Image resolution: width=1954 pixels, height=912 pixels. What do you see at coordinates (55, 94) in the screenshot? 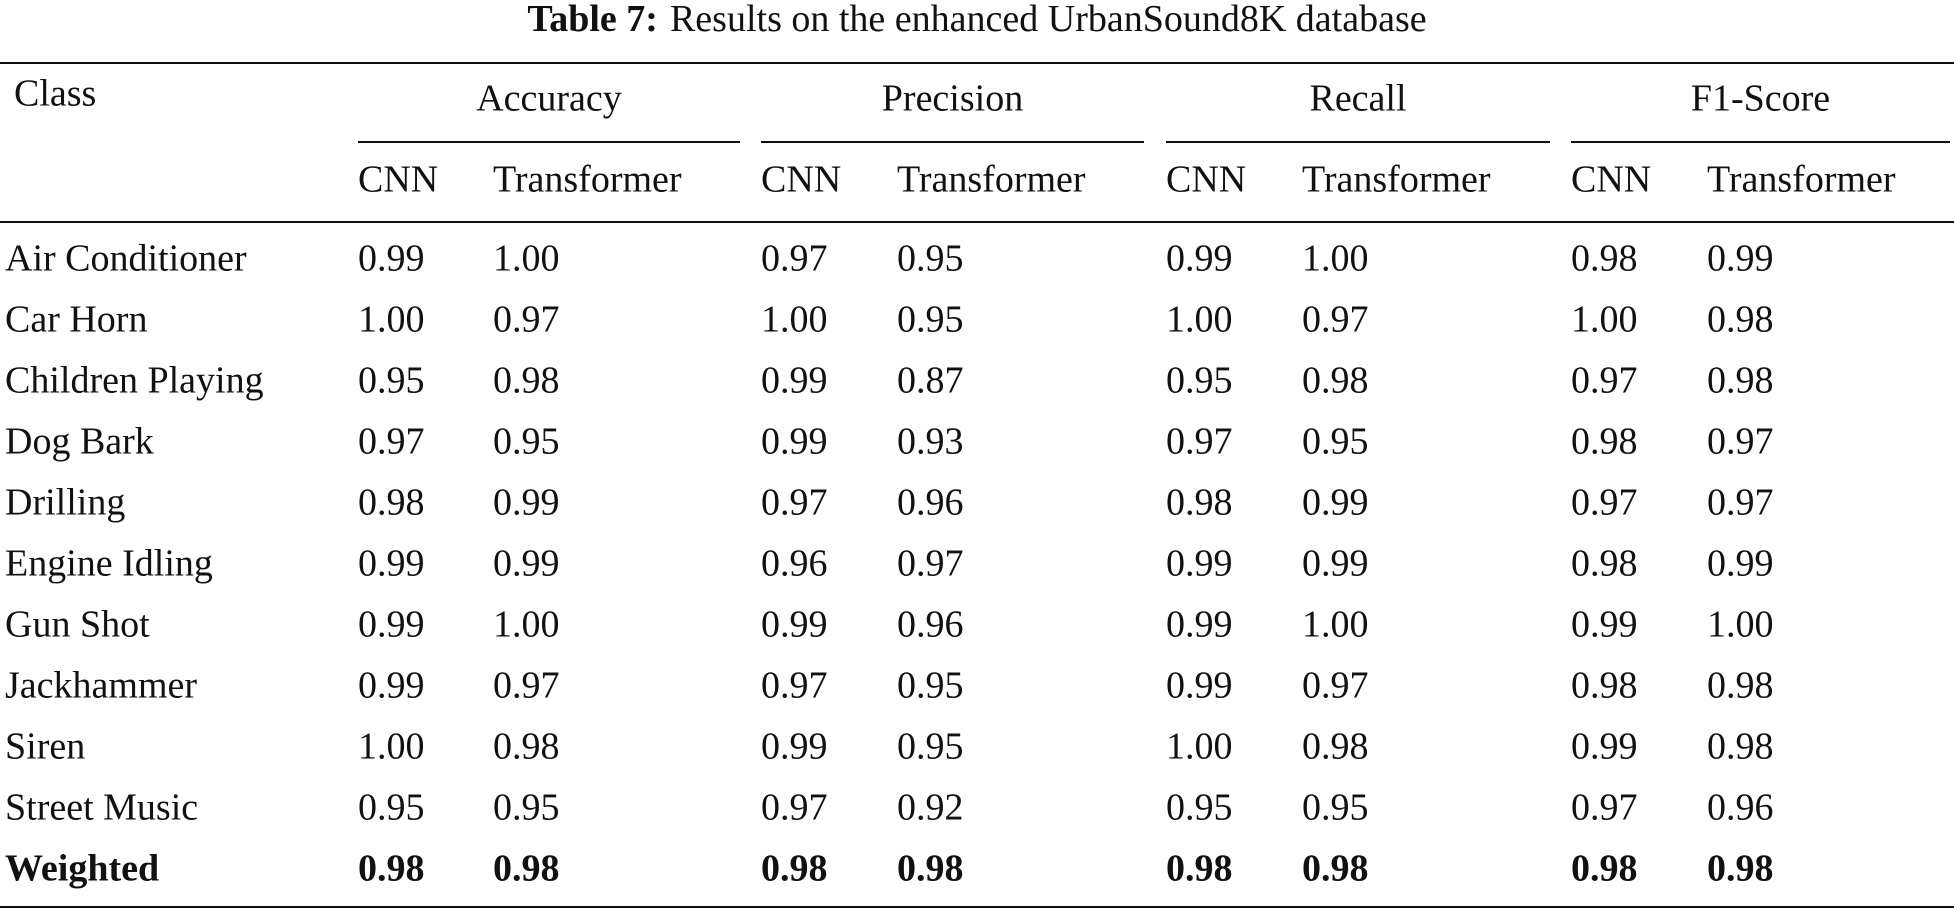
I see `class-header: Class` at bounding box center [55, 94].